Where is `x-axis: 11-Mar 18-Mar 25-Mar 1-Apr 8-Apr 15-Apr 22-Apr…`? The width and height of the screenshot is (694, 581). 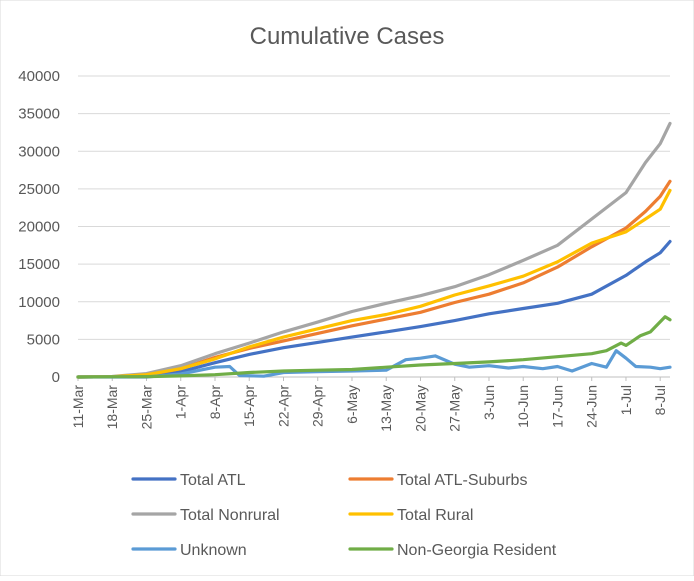 x-axis: 11-Mar 18-Mar 25-Mar 1-Apr 8-Apr 15-Apr 22-Apr… is located at coordinates (369, 404).